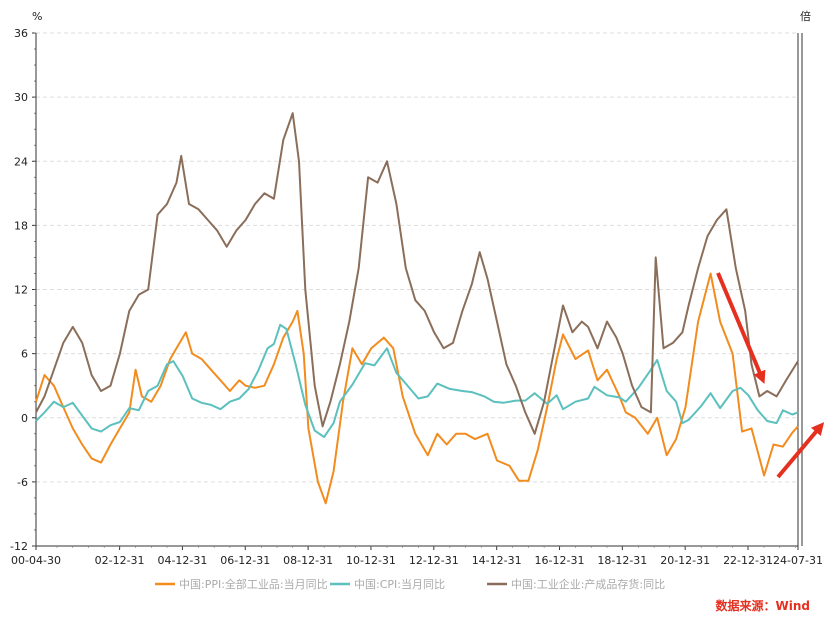 This screenshot has width=830, height=618. What do you see at coordinates (253, 584) in the screenshot?
I see `legend-label: 中国:PPI:全部工业品:当月同比` at bounding box center [253, 584].